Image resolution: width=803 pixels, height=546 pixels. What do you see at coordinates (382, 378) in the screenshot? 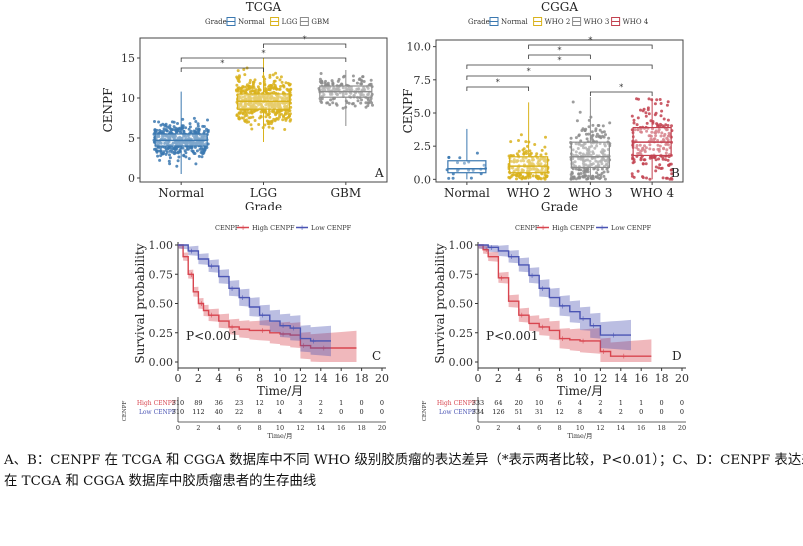
I see `x-tick-label: 20` at bounding box center [382, 378].